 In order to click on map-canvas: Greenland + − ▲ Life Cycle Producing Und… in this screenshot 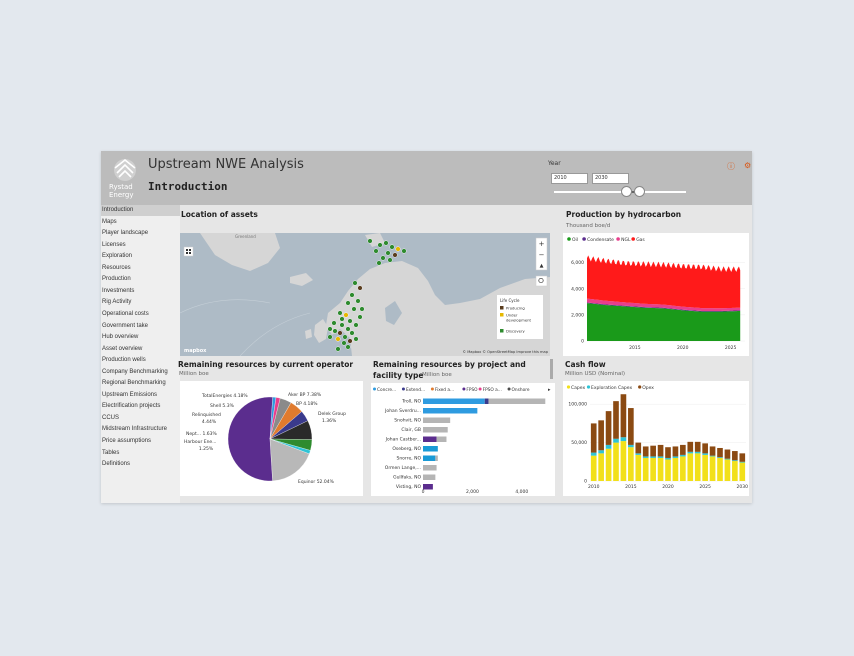, I will do `click(364, 295)`.